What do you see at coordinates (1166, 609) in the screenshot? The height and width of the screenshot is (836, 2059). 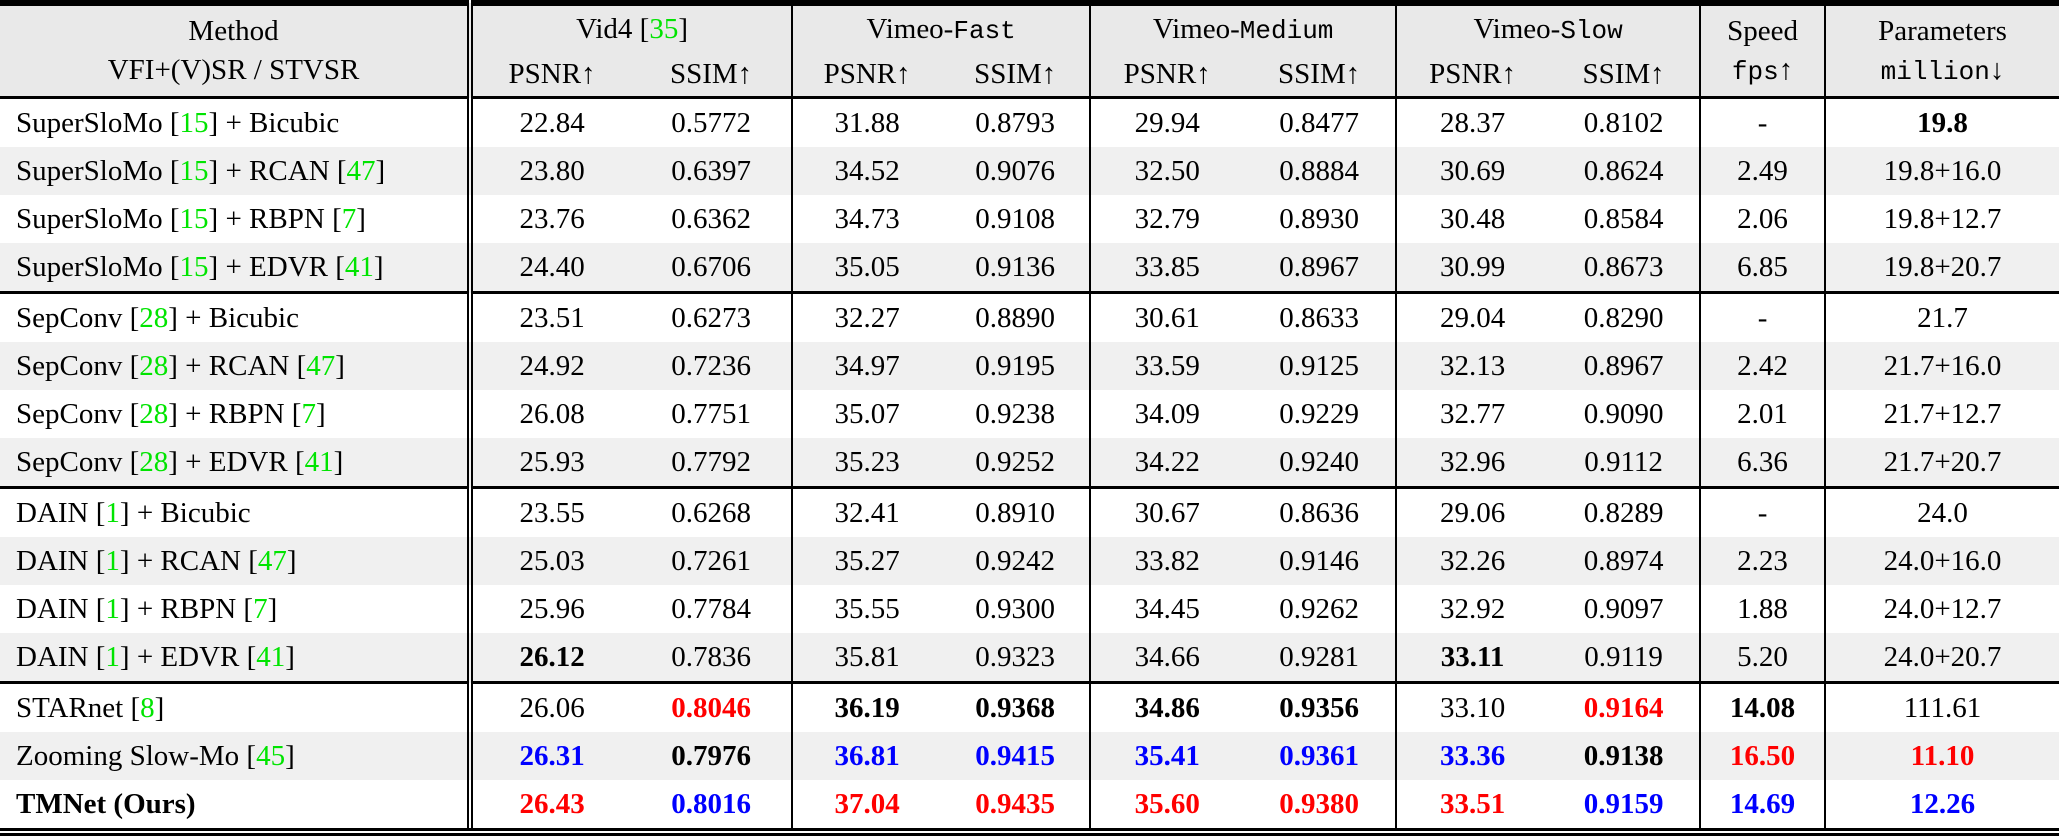 I see `value-cell: 34.45` at bounding box center [1166, 609].